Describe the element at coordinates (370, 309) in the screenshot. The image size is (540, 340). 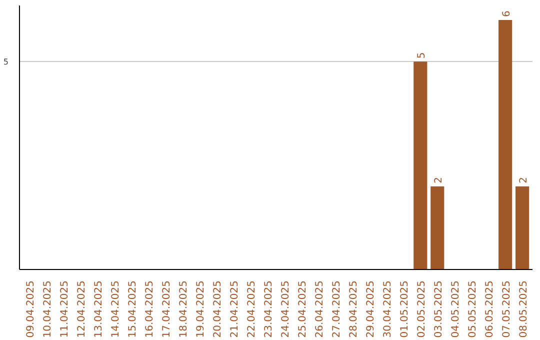
I see `x-tick-label: 29.04.2025` at that location.